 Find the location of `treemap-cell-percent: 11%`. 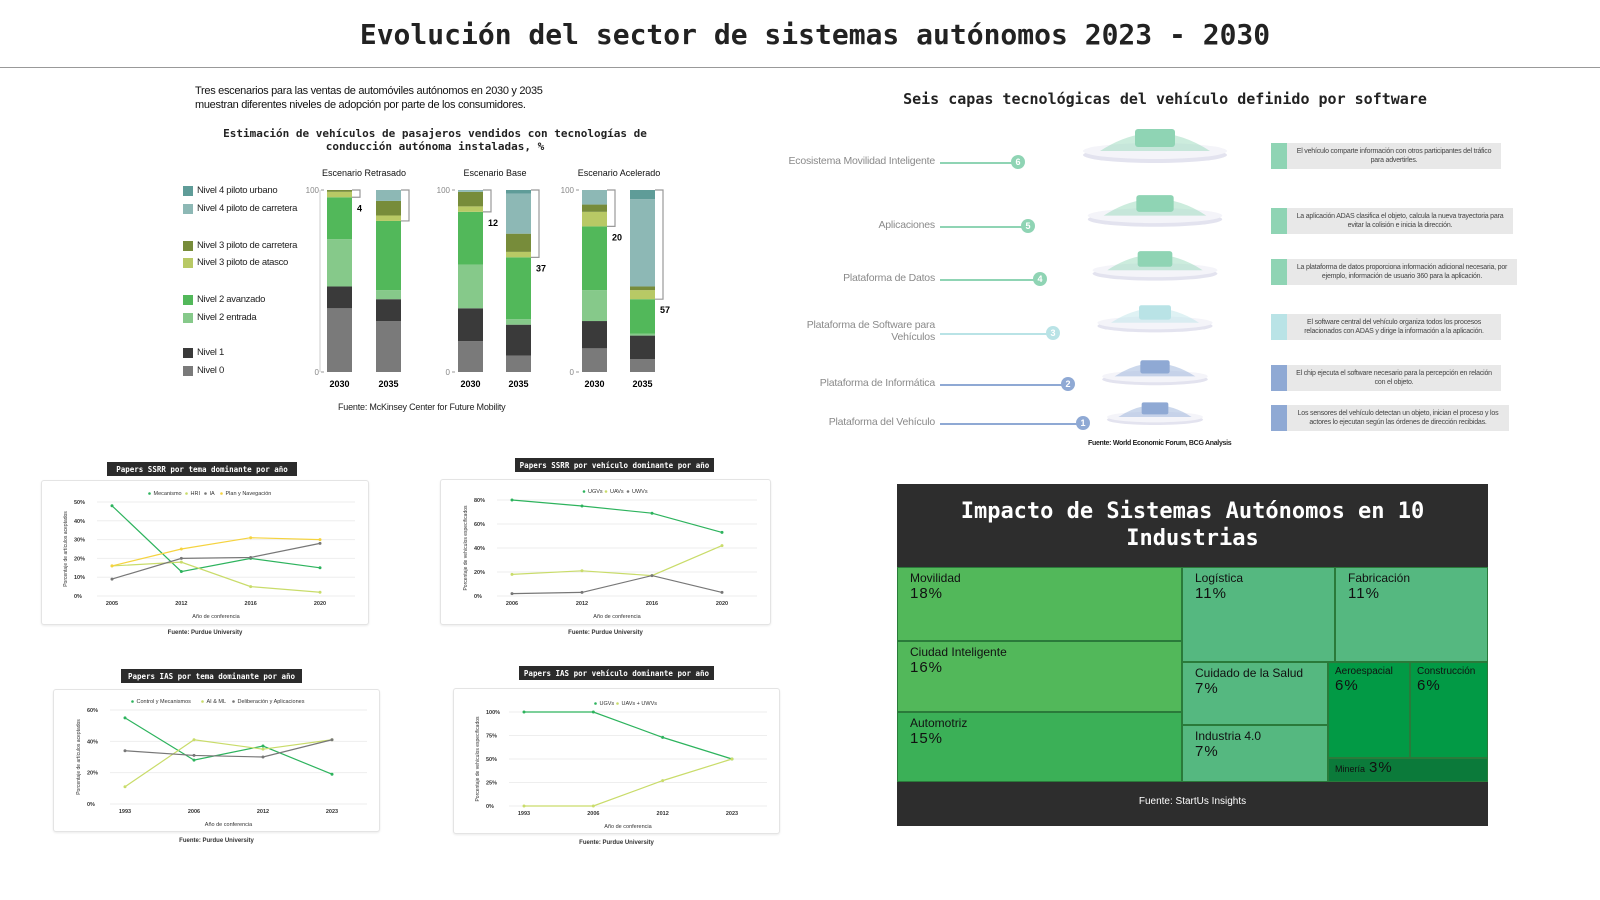

treemap-cell-percent: 11% is located at coordinates (1364, 593).